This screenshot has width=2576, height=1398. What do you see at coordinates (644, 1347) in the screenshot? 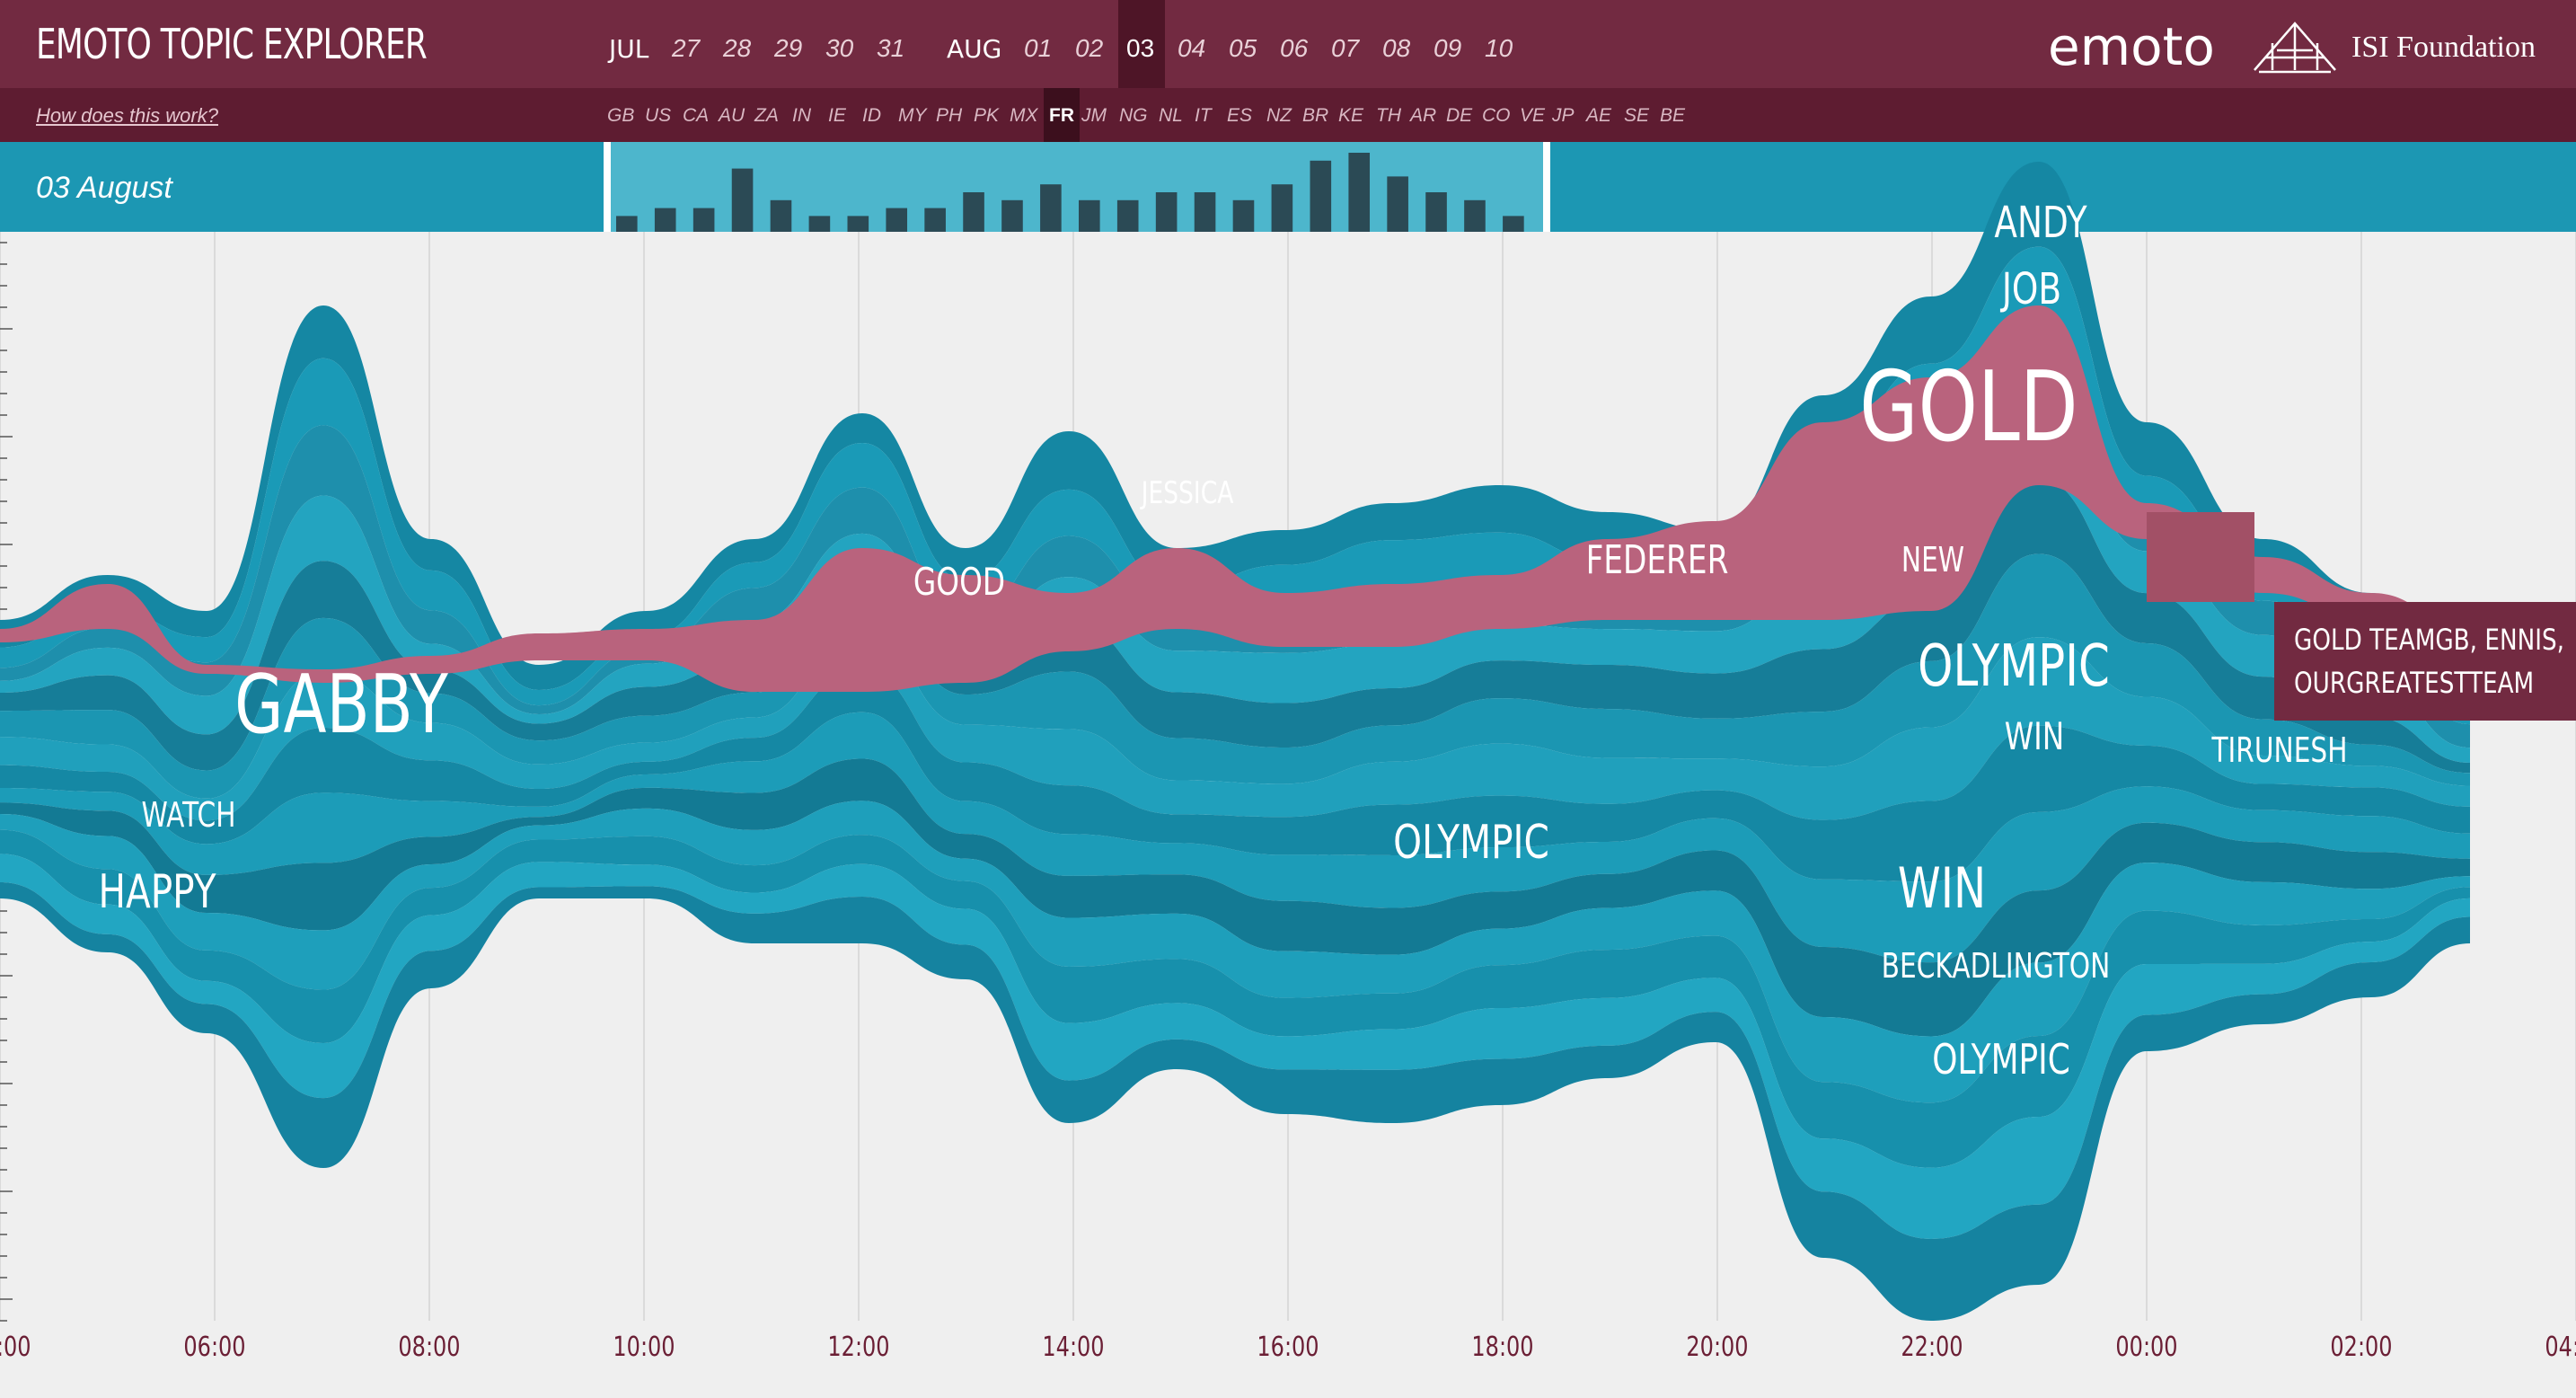
I see `x-tick-label: 10:00` at bounding box center [644, 1347].